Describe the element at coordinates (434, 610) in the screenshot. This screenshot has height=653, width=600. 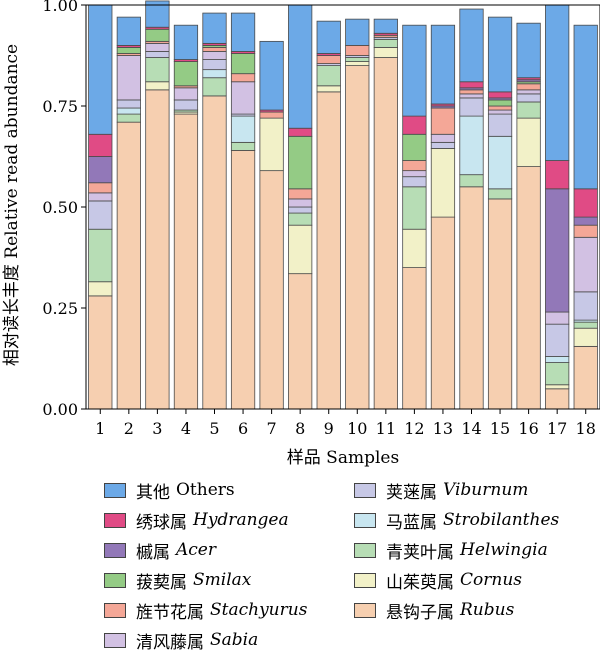
I see `legend-item-rubus: 悬钩子属 Rubus` at that location.